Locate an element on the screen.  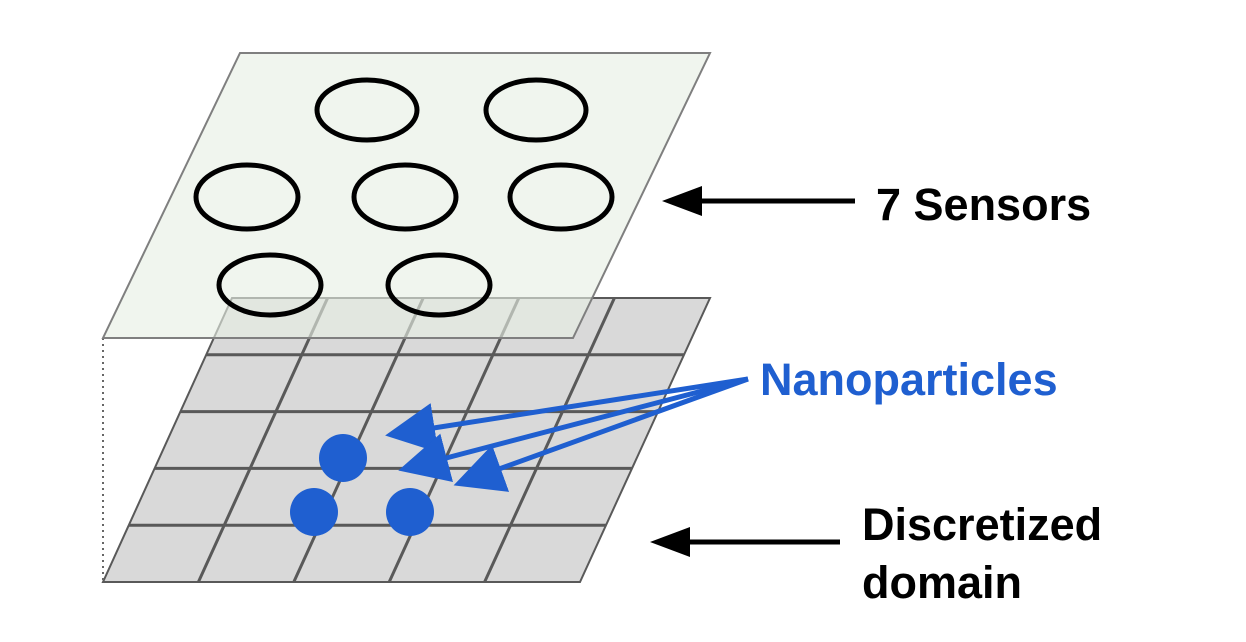
nanoparticles-group is located at coordinates (362, 485).